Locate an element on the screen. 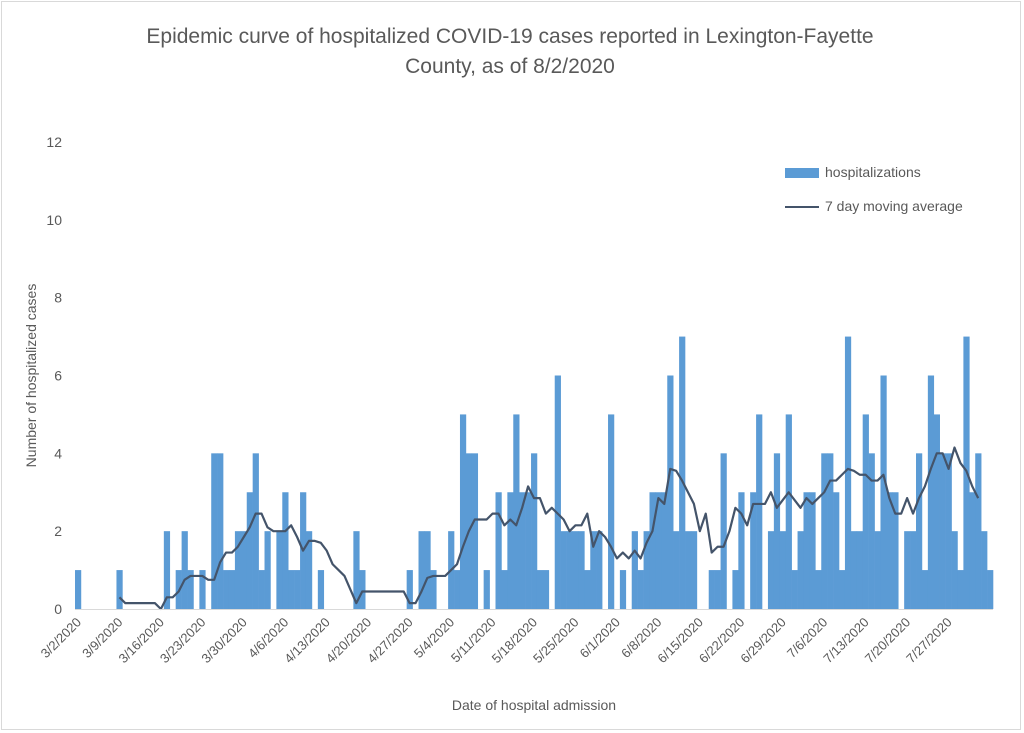 Image resolution: width=1024 pixels, height=733 pixels. x-tick-label: 3/30/2020 is located at coordinates (224, 641).